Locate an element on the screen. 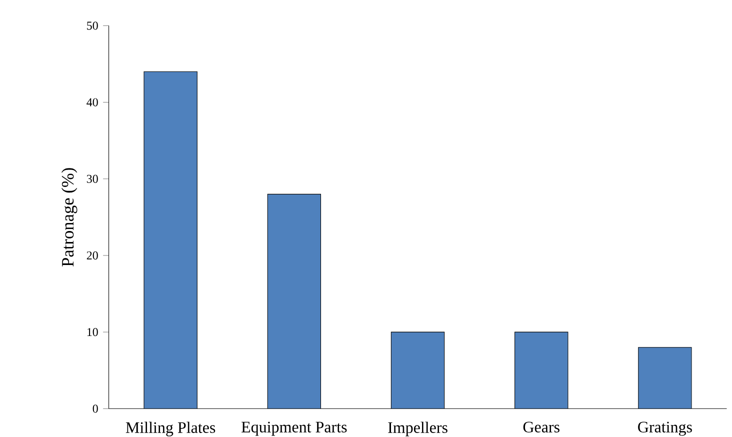 This screenshot has width=732, height=437. x-tick-label: Milling Plates is located at coordinates (171, 429).